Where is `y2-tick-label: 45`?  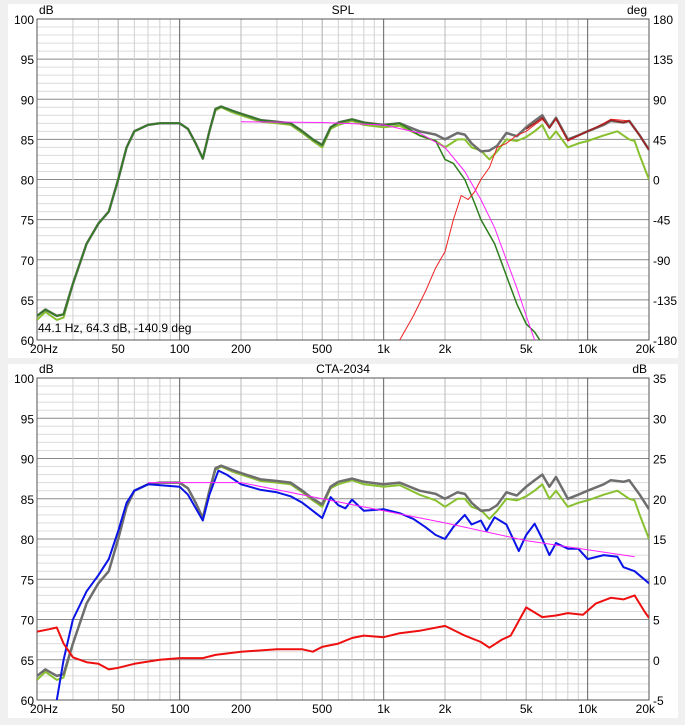
y2-tick-label: 45 is located at coordinates (660, 140).